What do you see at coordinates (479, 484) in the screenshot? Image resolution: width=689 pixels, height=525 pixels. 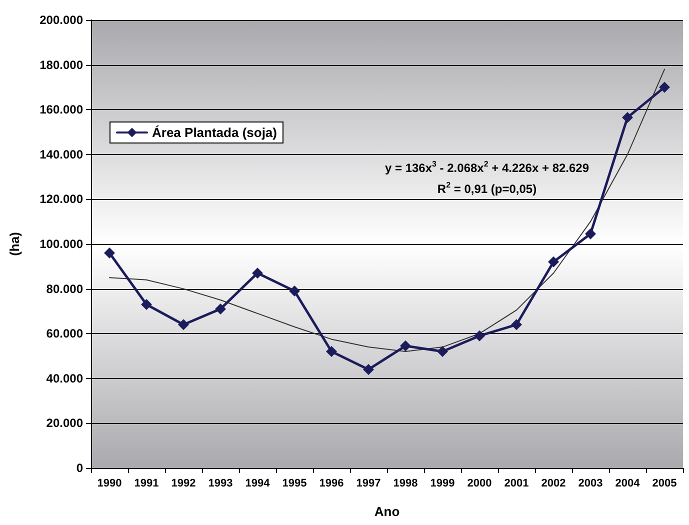 I see `x-tick-label: 2000` at bounding box center [479, 484].